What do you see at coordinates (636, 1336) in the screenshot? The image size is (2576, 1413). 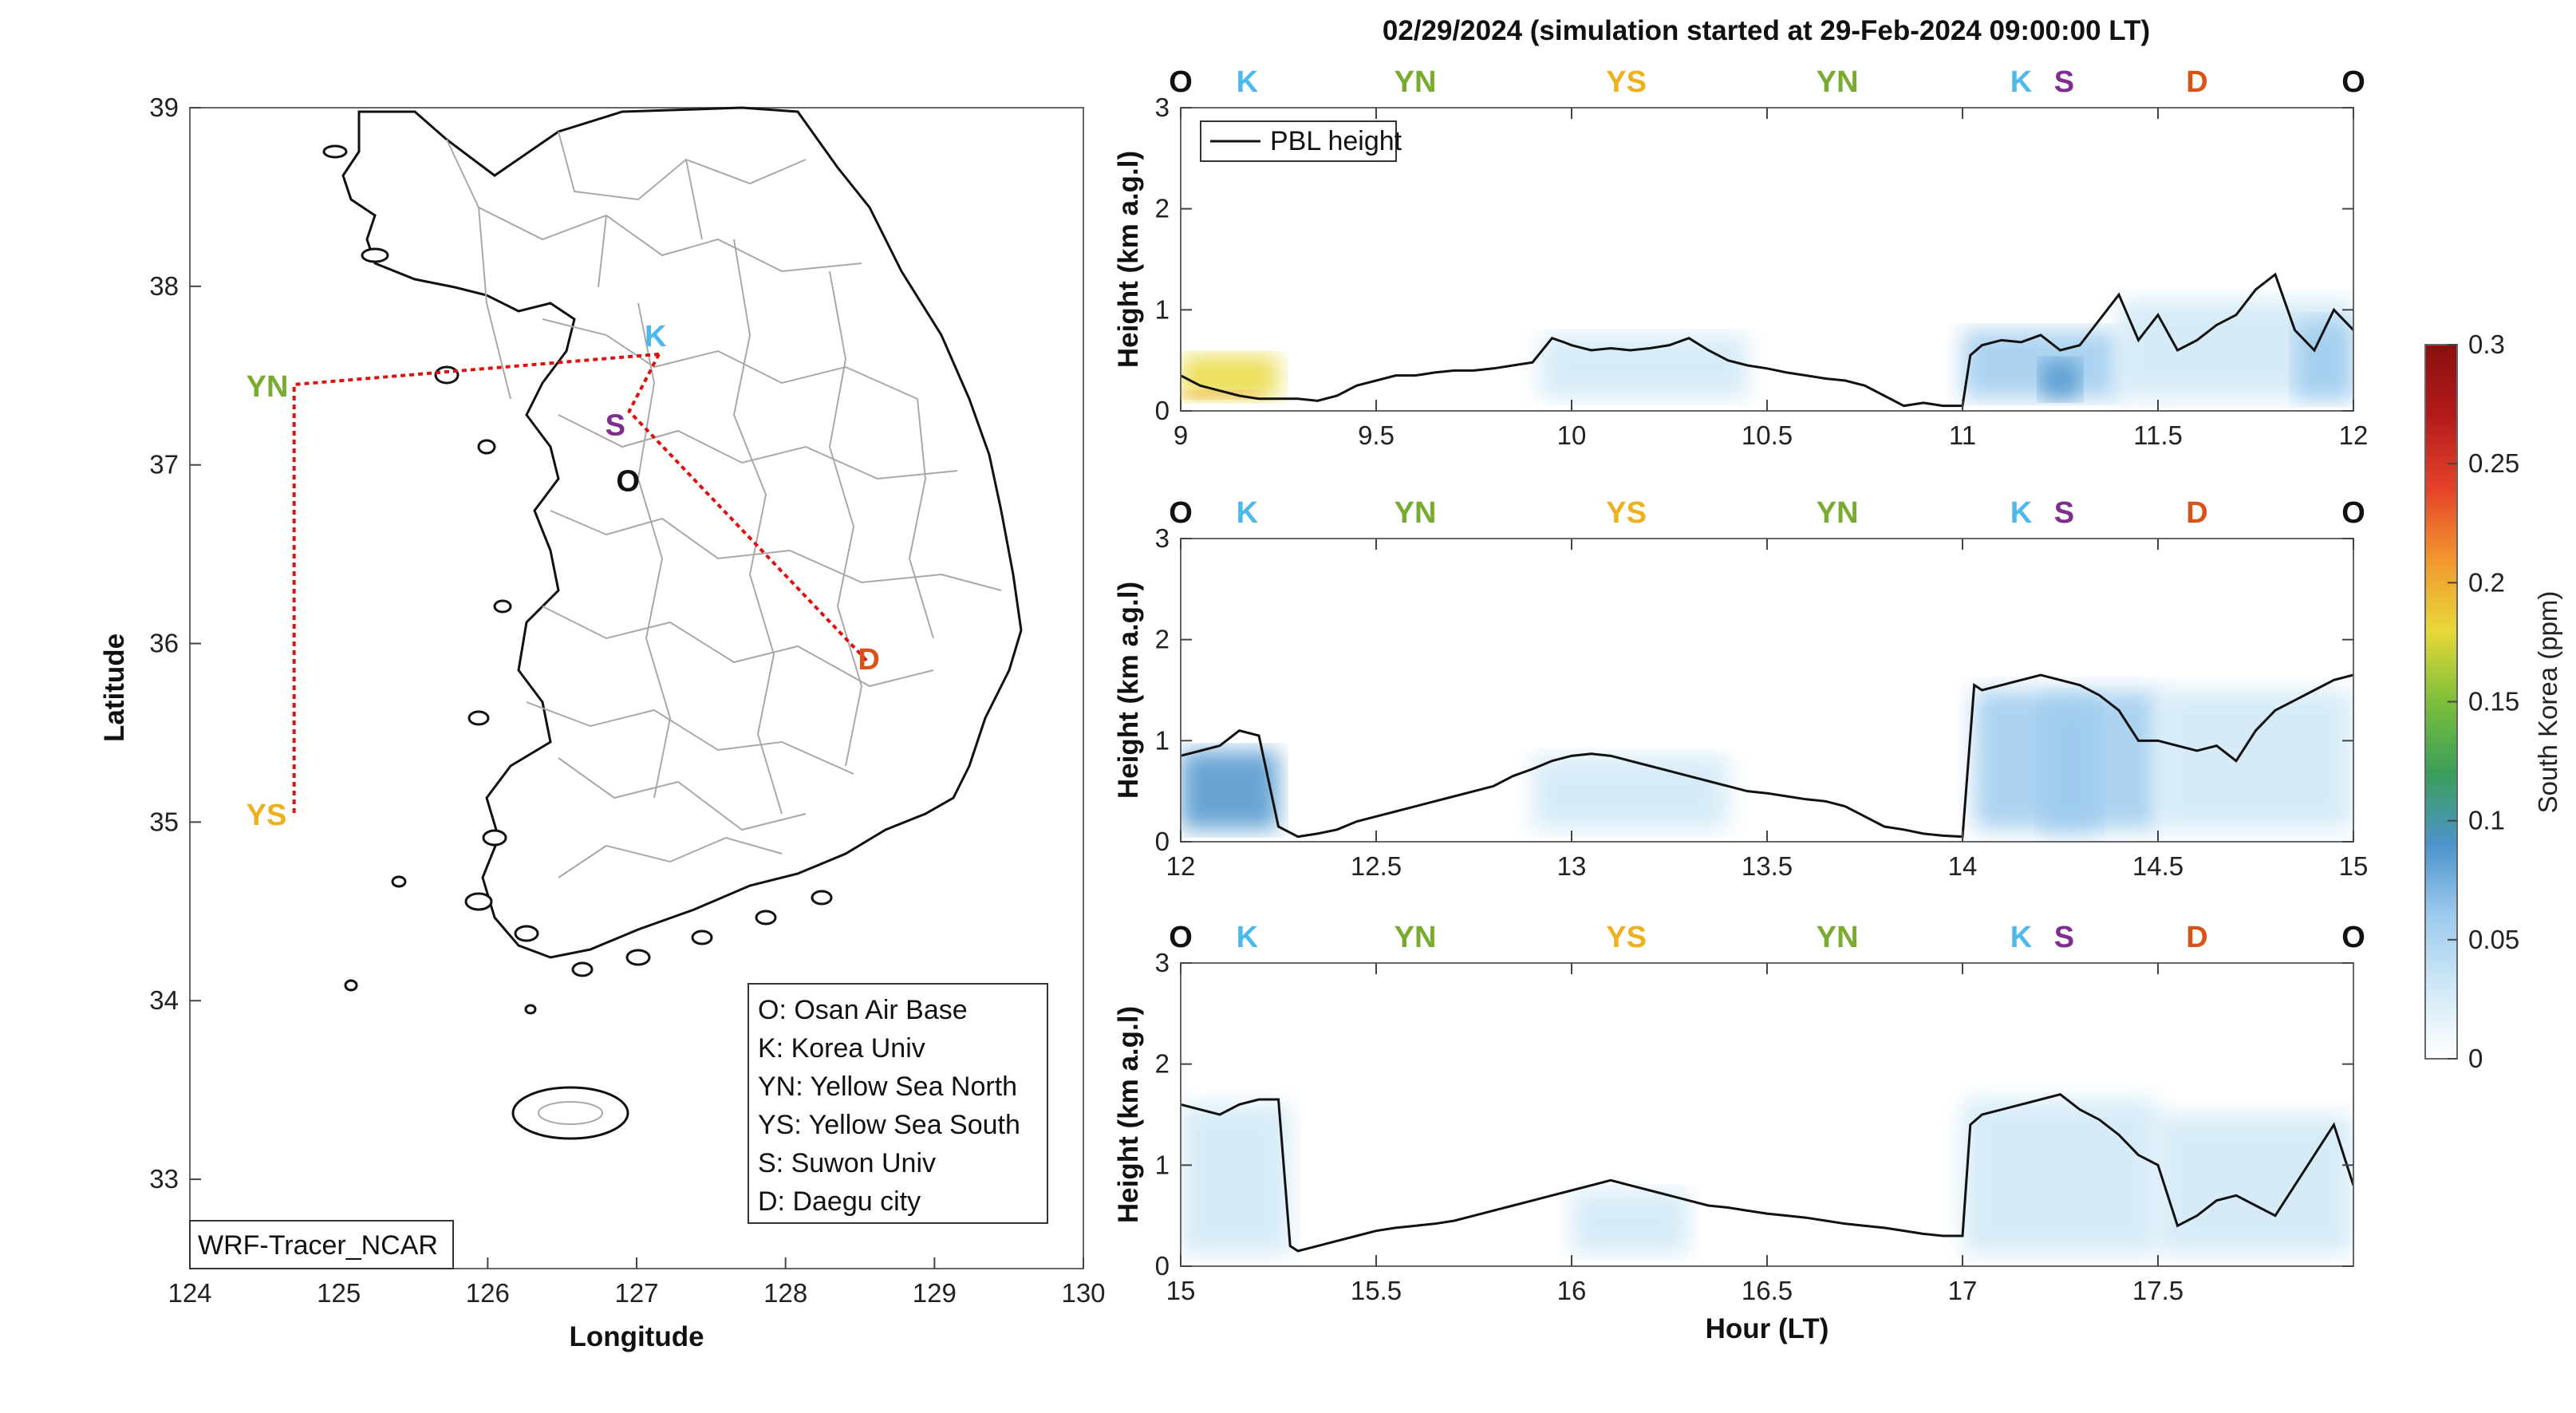 I see `map-x-label: Longitude` at bounding box center [636, 1336].